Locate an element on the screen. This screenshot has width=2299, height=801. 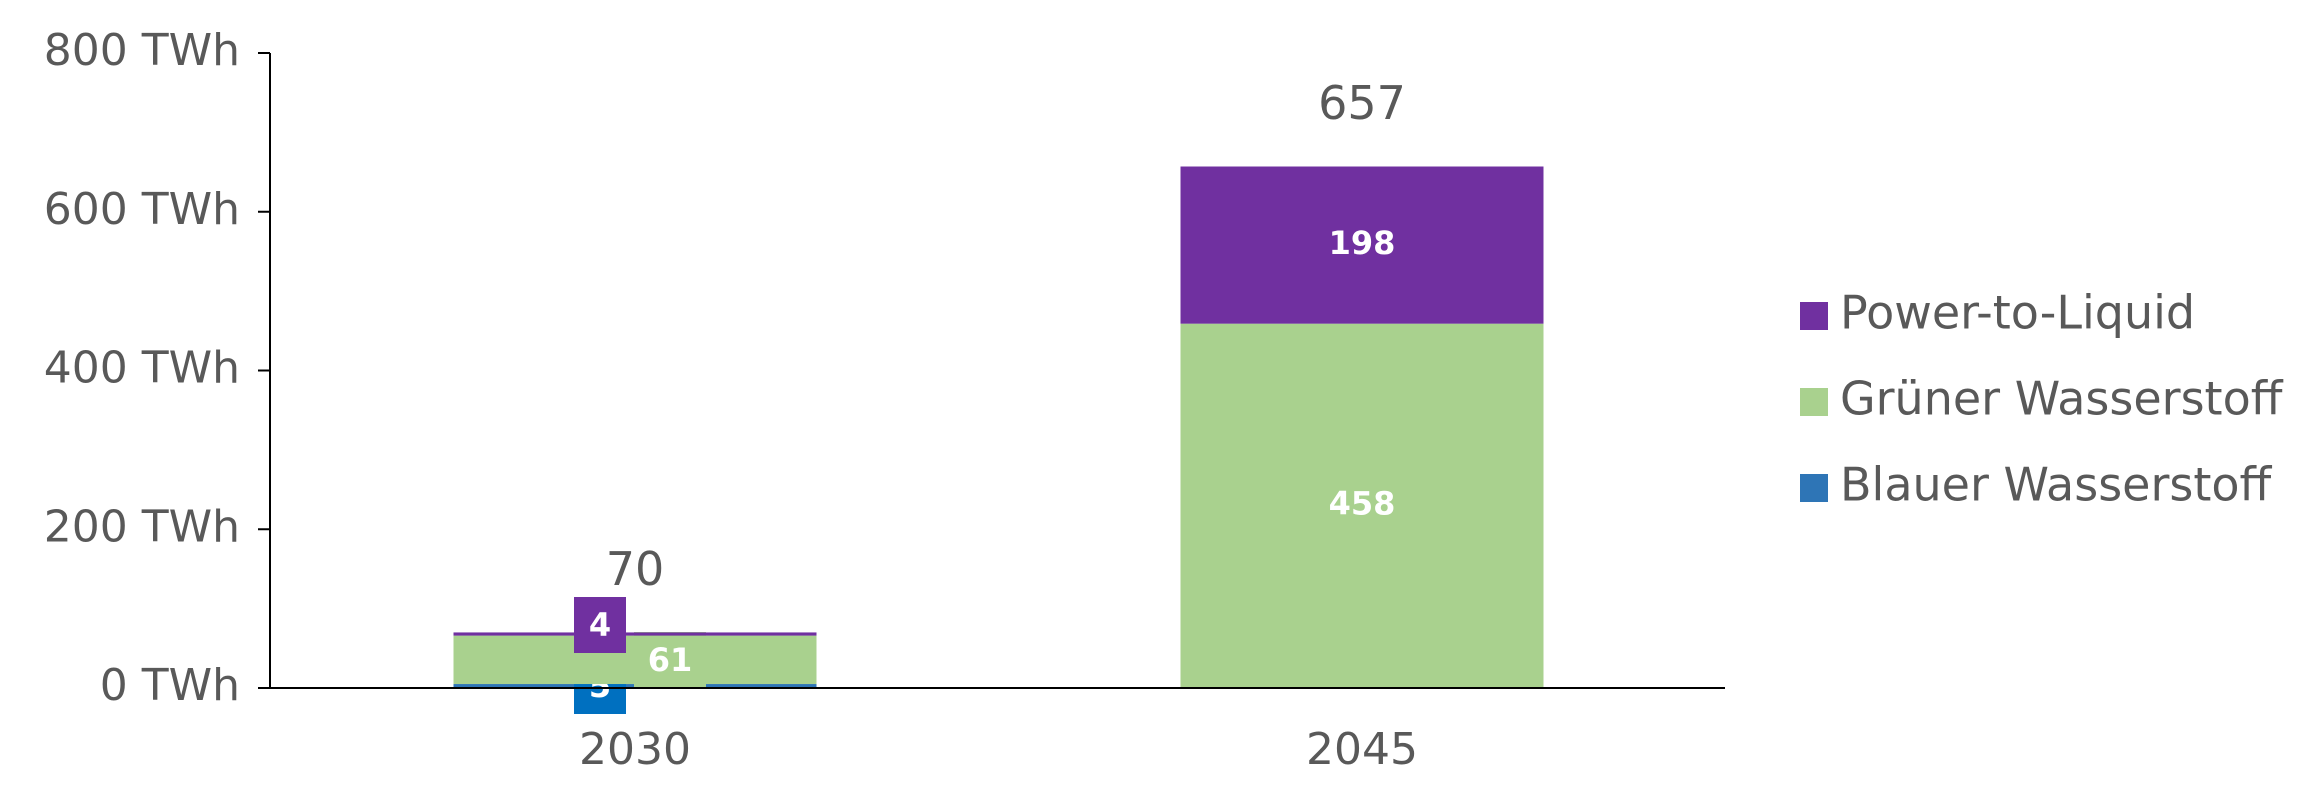
data-label: 61 is located at coordinates (670, 660).